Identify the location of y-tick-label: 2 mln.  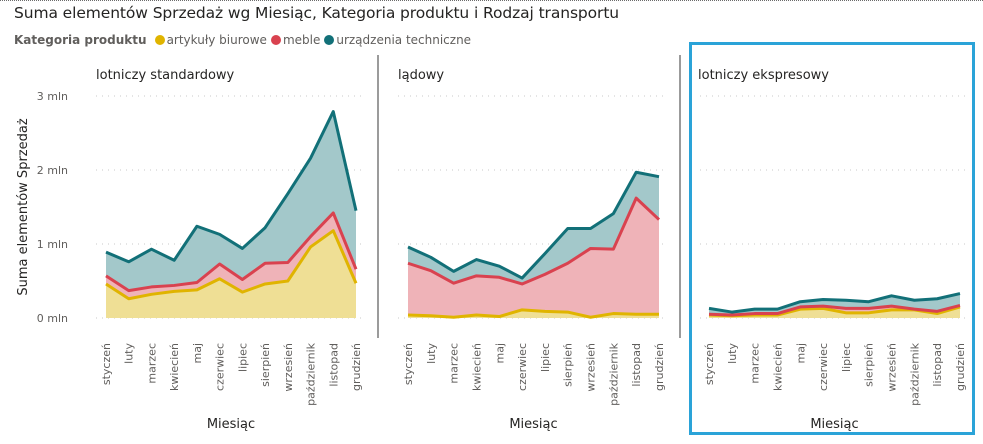
(52, 170).